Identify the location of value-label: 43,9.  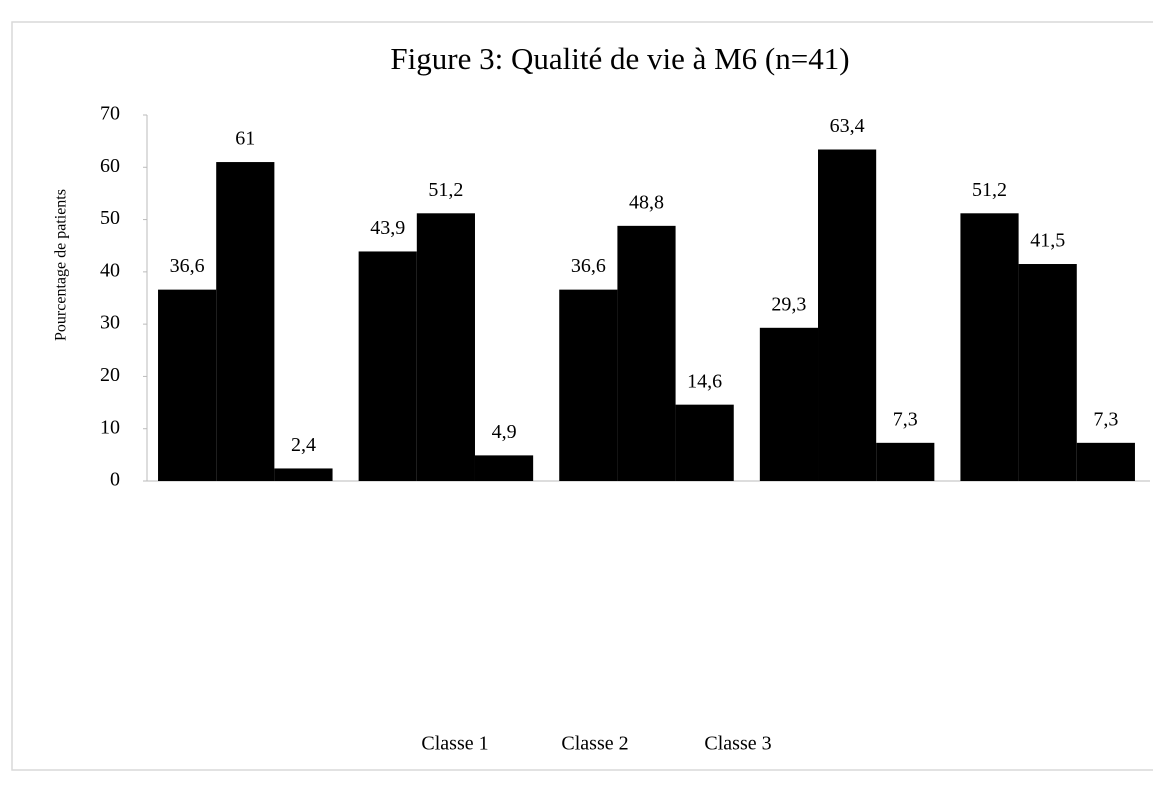
(387, 228).